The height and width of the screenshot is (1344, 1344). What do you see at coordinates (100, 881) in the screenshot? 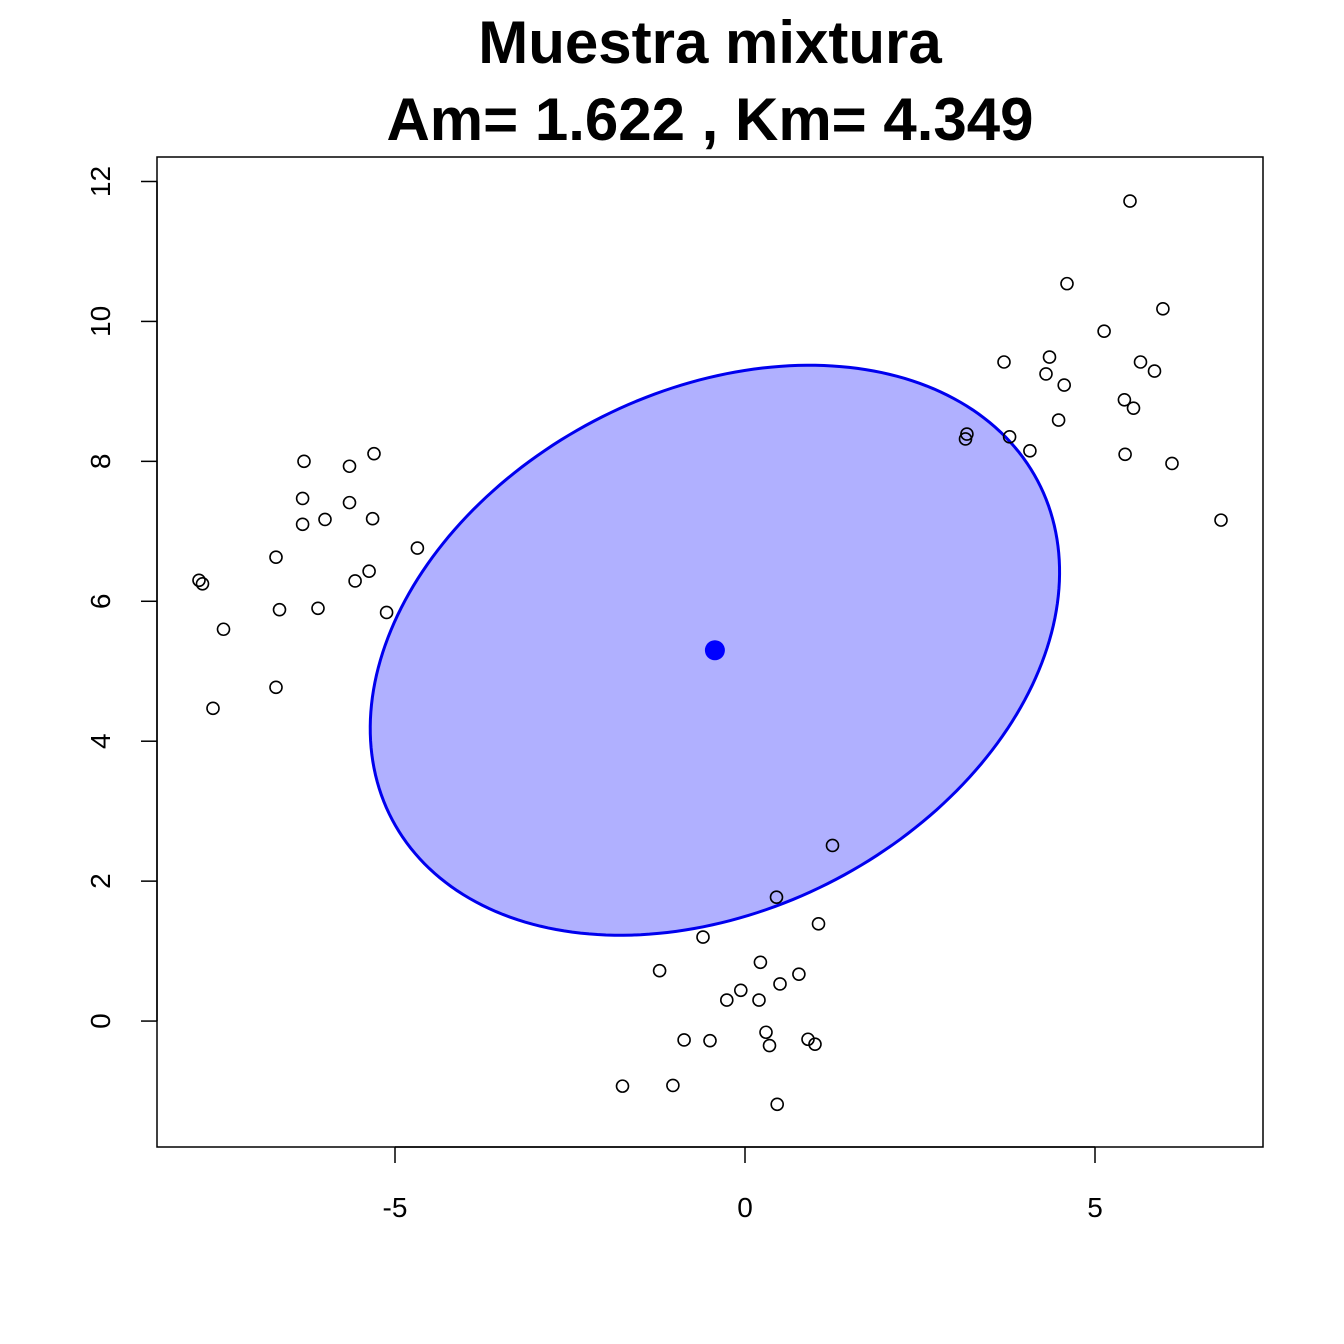
I see `y-tick-label: 2` at bounding box center [100, 881].